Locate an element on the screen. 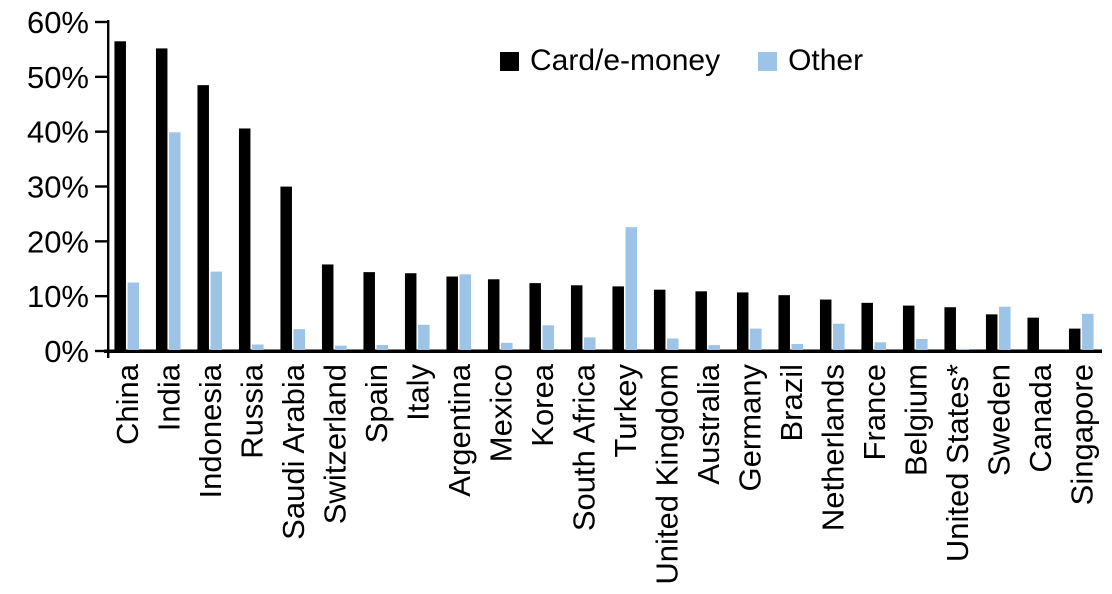  bar-card-e-money-indonesia is located at coordinates (203, 217).